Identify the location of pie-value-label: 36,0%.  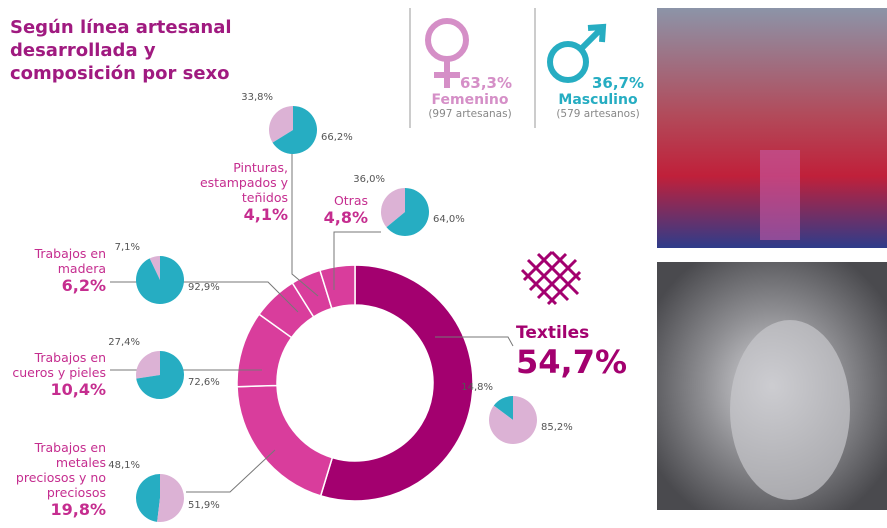
(369, 179).